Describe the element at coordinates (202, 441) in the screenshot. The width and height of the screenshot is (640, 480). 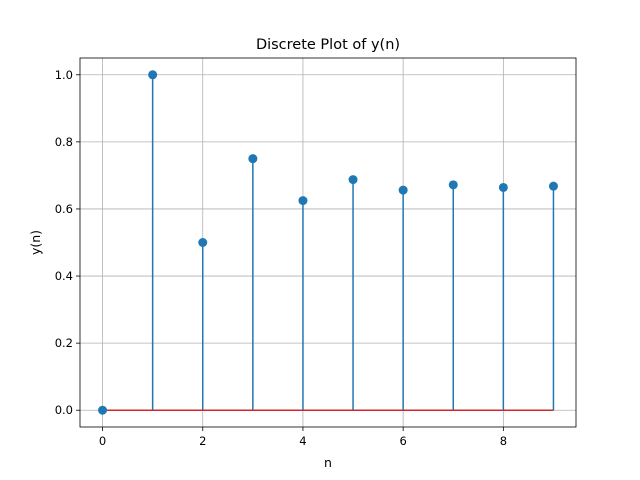
I see `x-tick-label-1: 2` at that location.